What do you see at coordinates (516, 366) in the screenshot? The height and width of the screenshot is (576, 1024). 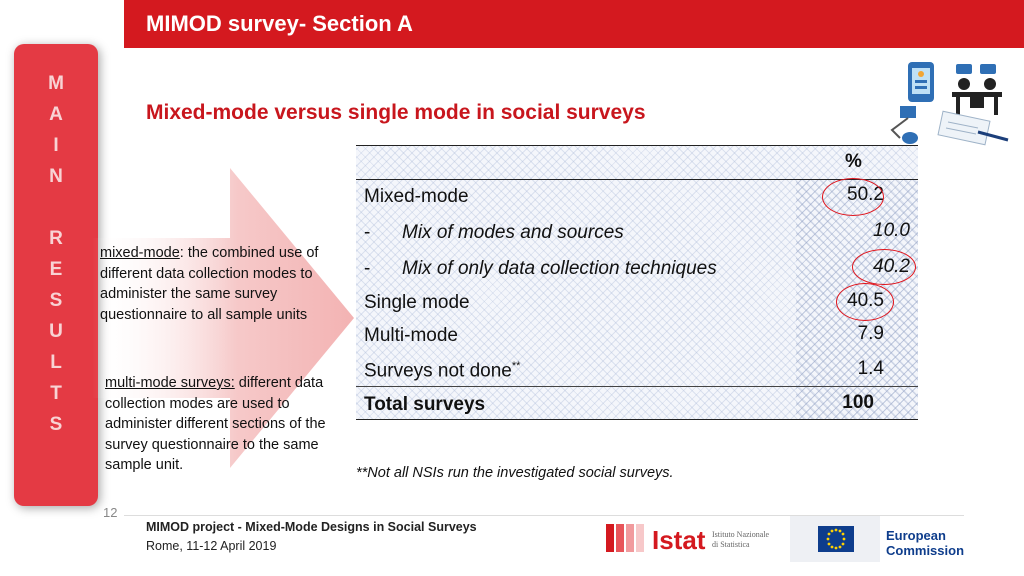 I see `row-footnote-mark: **` at bounding box center [516, 366].